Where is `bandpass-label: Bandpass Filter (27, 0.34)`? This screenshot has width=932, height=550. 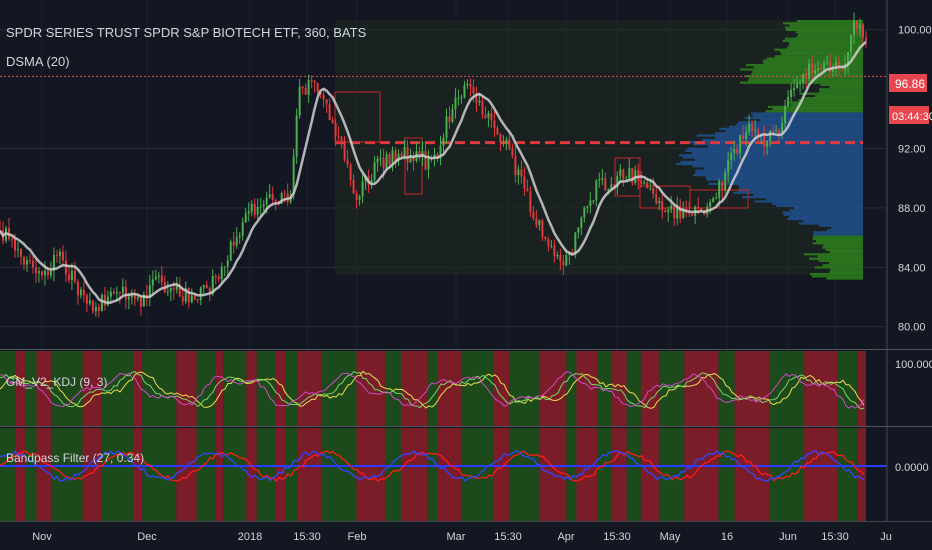 bandpass-label: Bandpass Filter (27, 0.34) is located at coordinates (75, 458).